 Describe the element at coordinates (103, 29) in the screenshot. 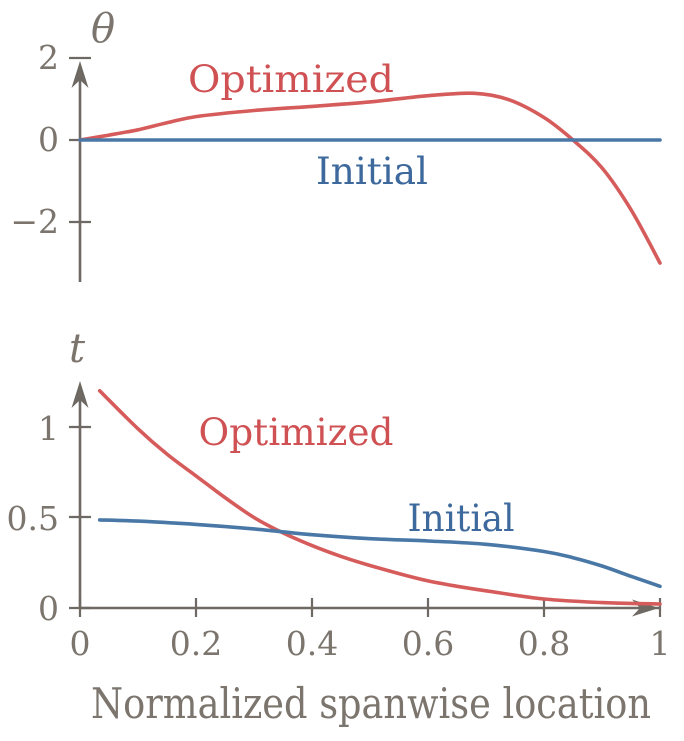

I see `top-y-axis-title-theta: θ` at that location.